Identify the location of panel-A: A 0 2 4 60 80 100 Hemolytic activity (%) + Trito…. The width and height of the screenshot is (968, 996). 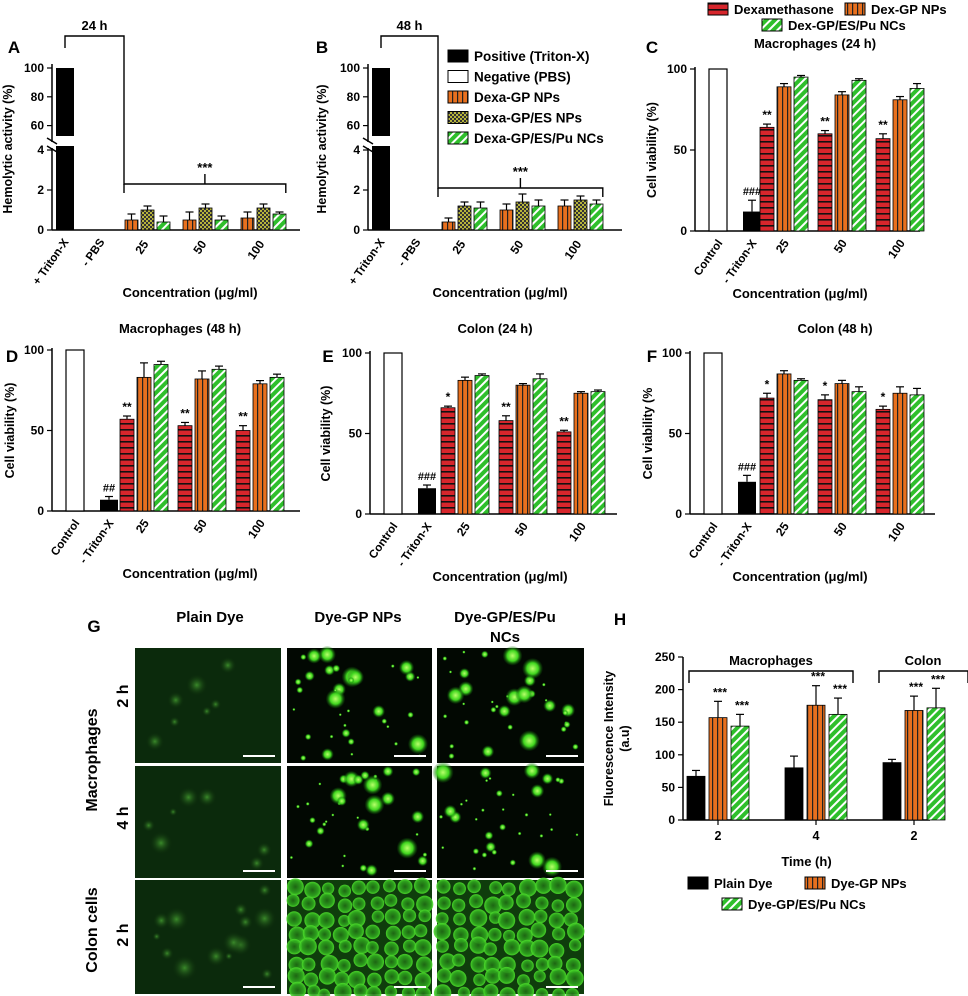
(150, 159).